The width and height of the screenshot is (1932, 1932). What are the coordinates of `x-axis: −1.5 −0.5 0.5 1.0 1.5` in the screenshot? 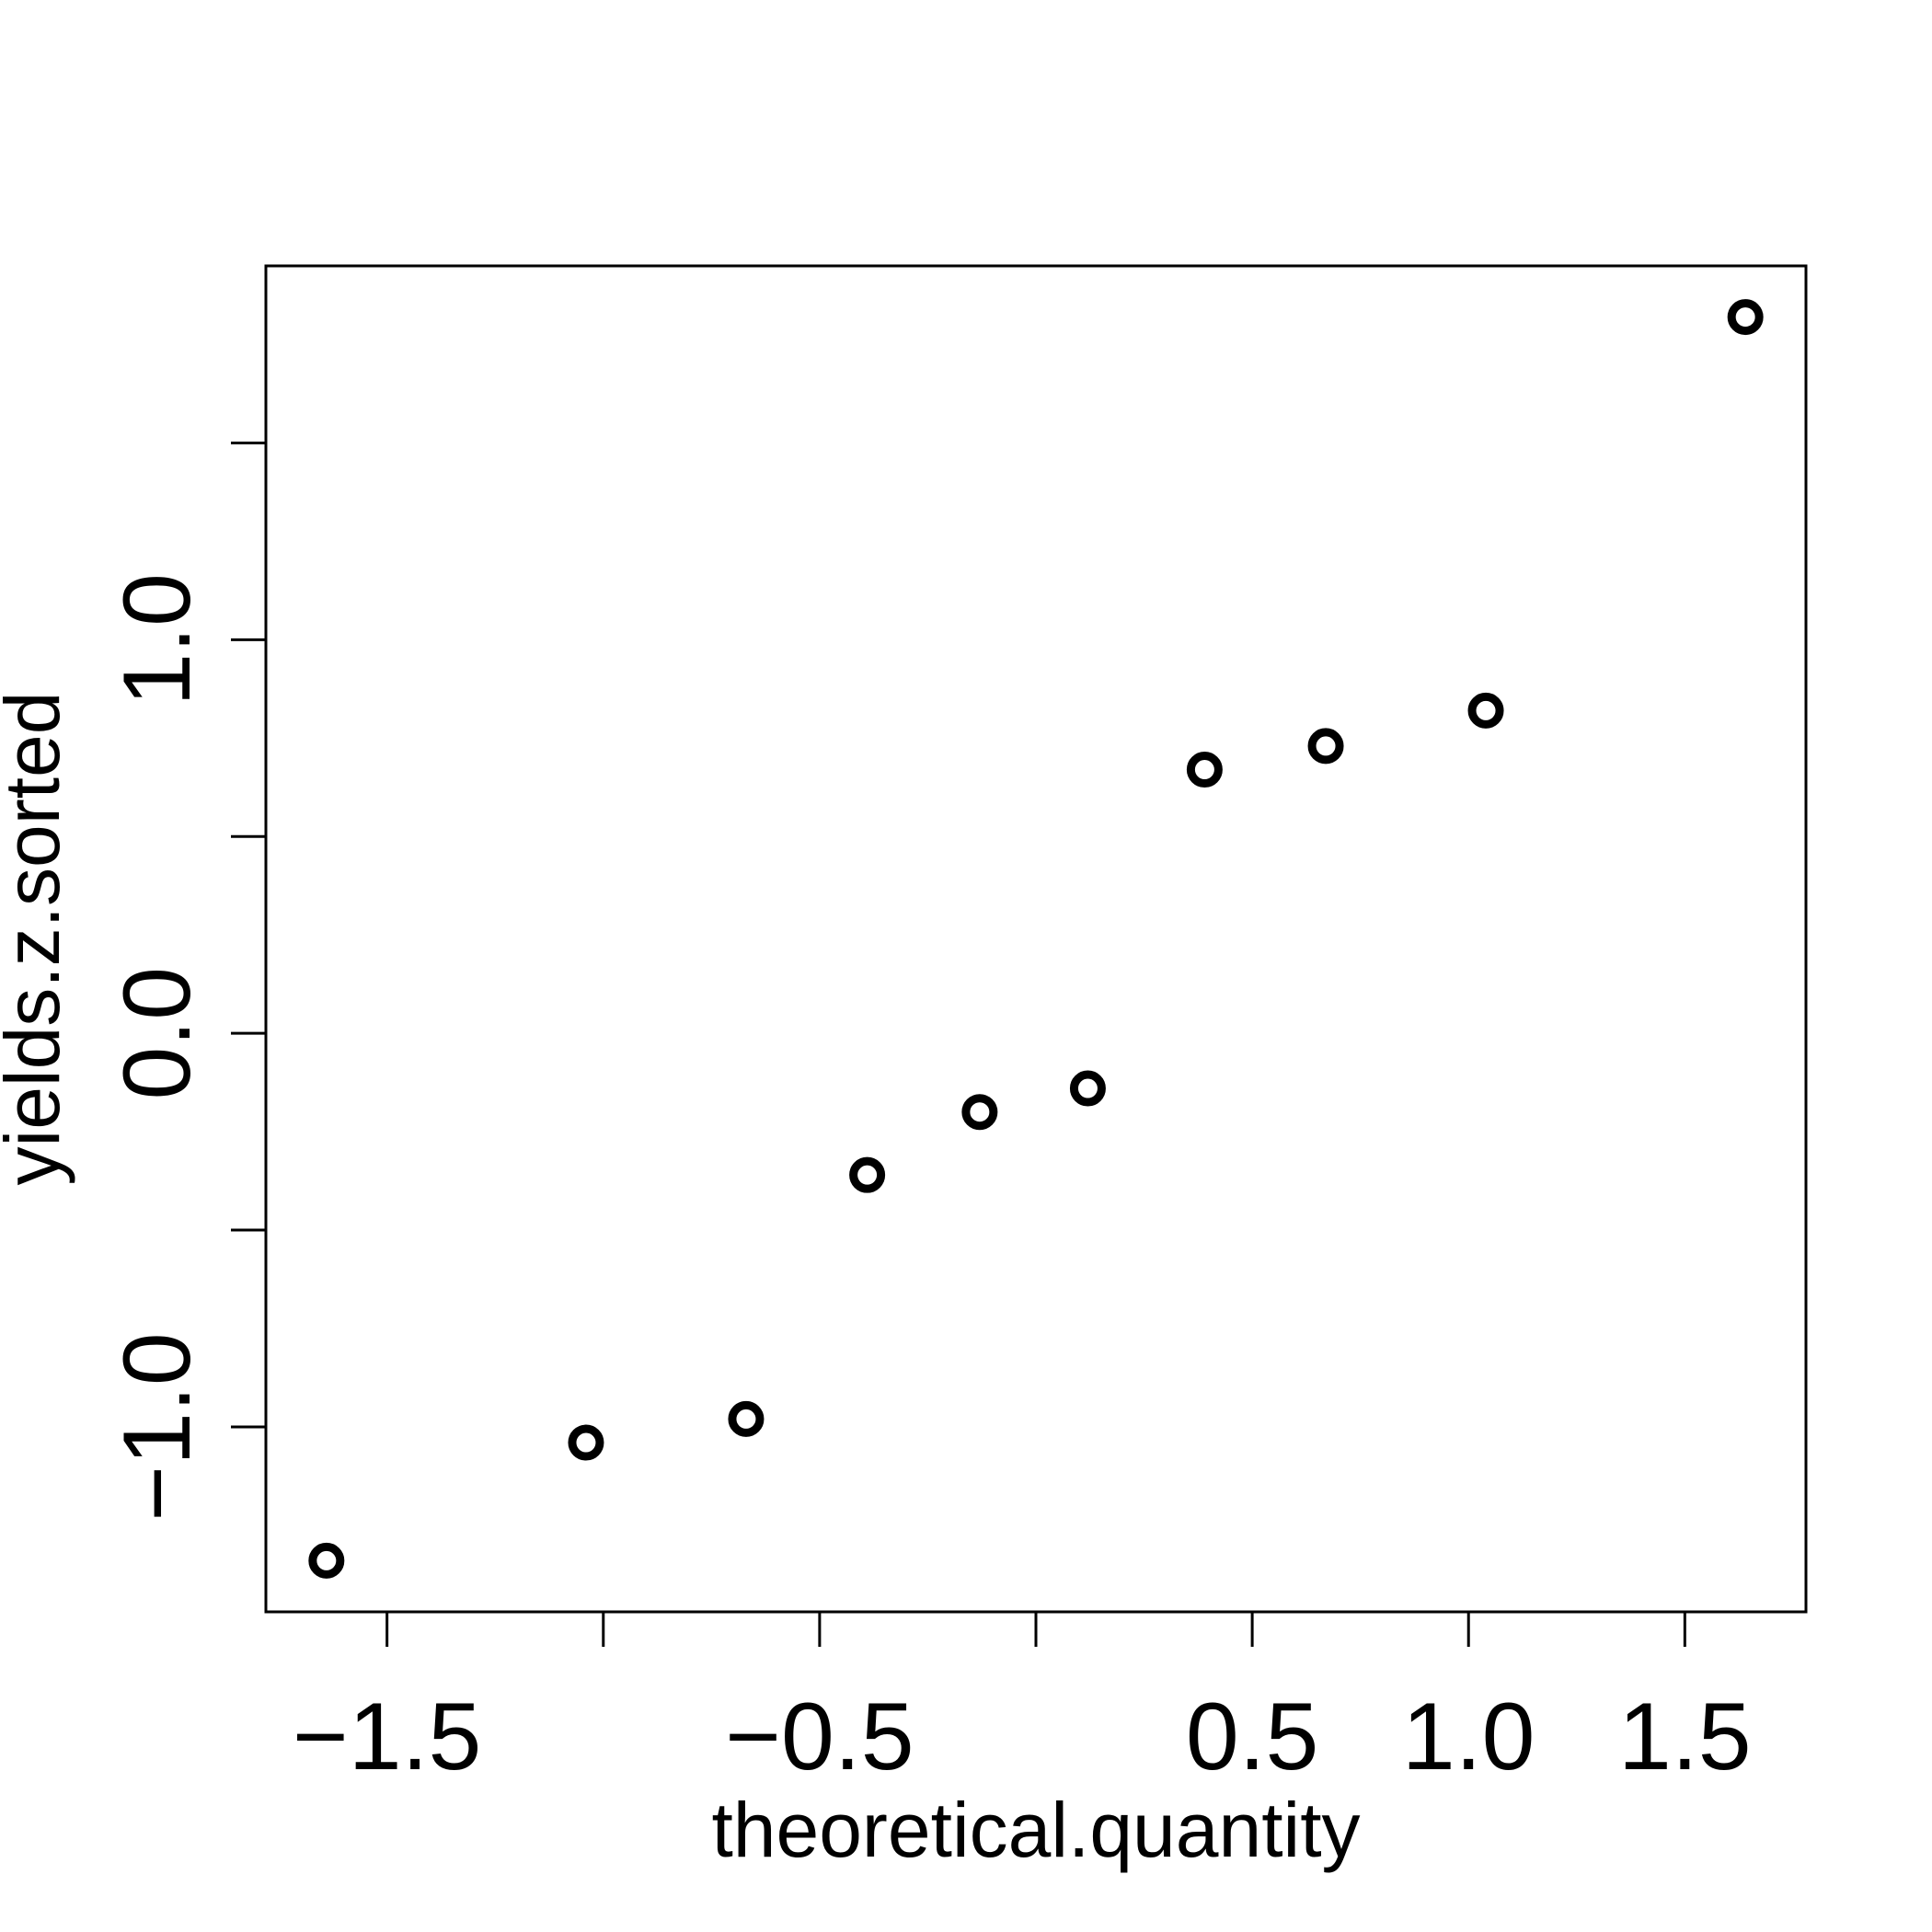 It's located at (1022, 1701).